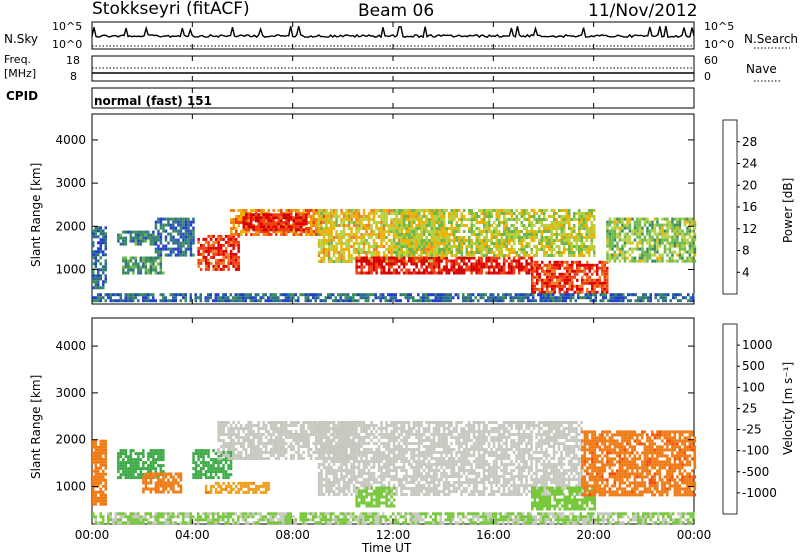 The image size is (800, 554). What do you see at coordinates (749, 229) in the screenshot?
I see `colorbar-tick-label: 12` at bounding box center [749, 229].